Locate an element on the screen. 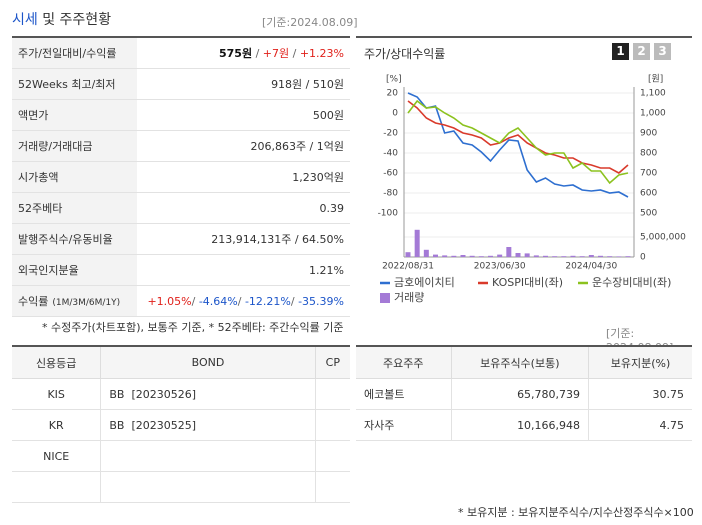 The image size is (702, 525). legend-label: 금호에이치티 is located at coordinates (424, 282).